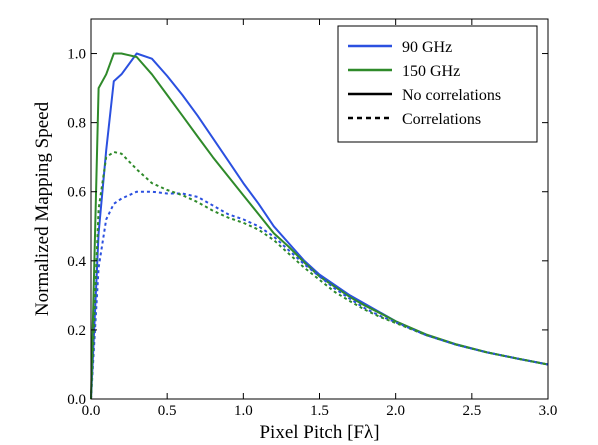 This screenshot has width=598, height=445. What do you see at coordinates (471, 411) in the screenshot?
I see `x-tick-label: 2.5` at bounding box center [471, 411].